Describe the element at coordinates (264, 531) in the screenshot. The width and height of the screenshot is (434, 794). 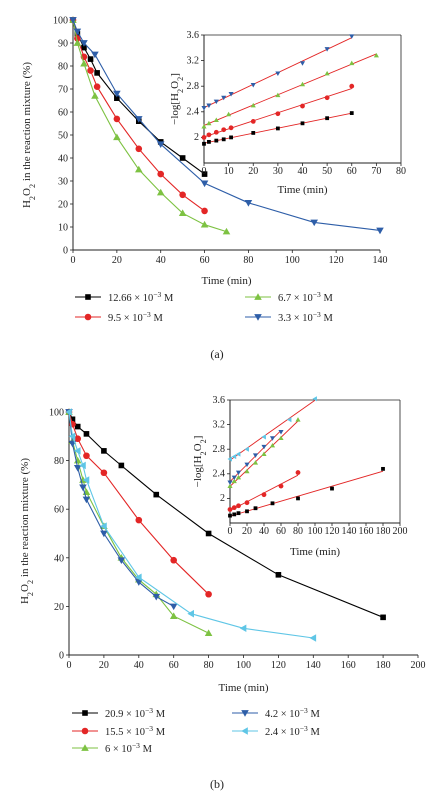
I see `inset-x-tick-label: 40` at that location.